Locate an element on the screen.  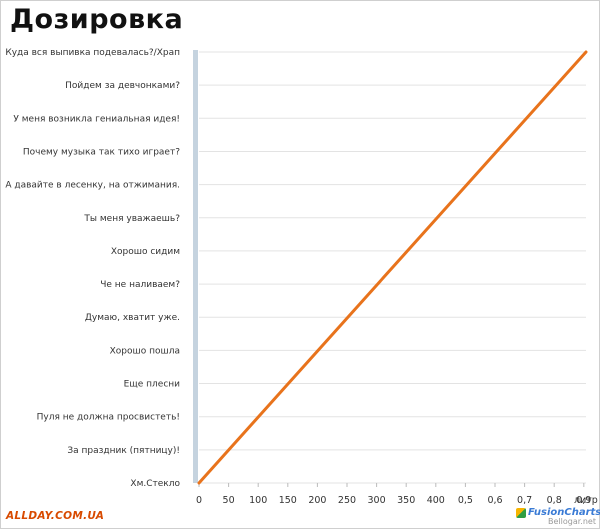
watermark-allday: ALLDAY.COM.UA is located at coordinates (55, 516).